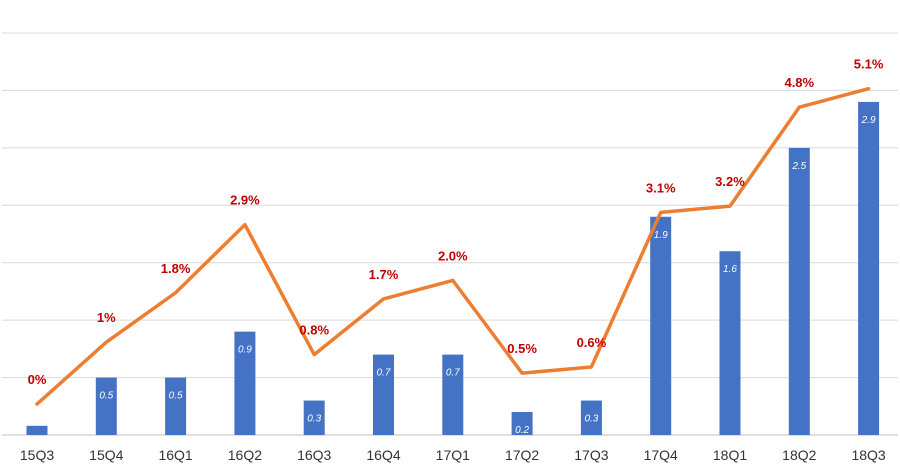 The width and height of the screenshot is (900, 476). What do you see at coordinates (176, 268) in the screenshot?
I see `line-value-label: 1.8%` at bounding box center [176, 268].